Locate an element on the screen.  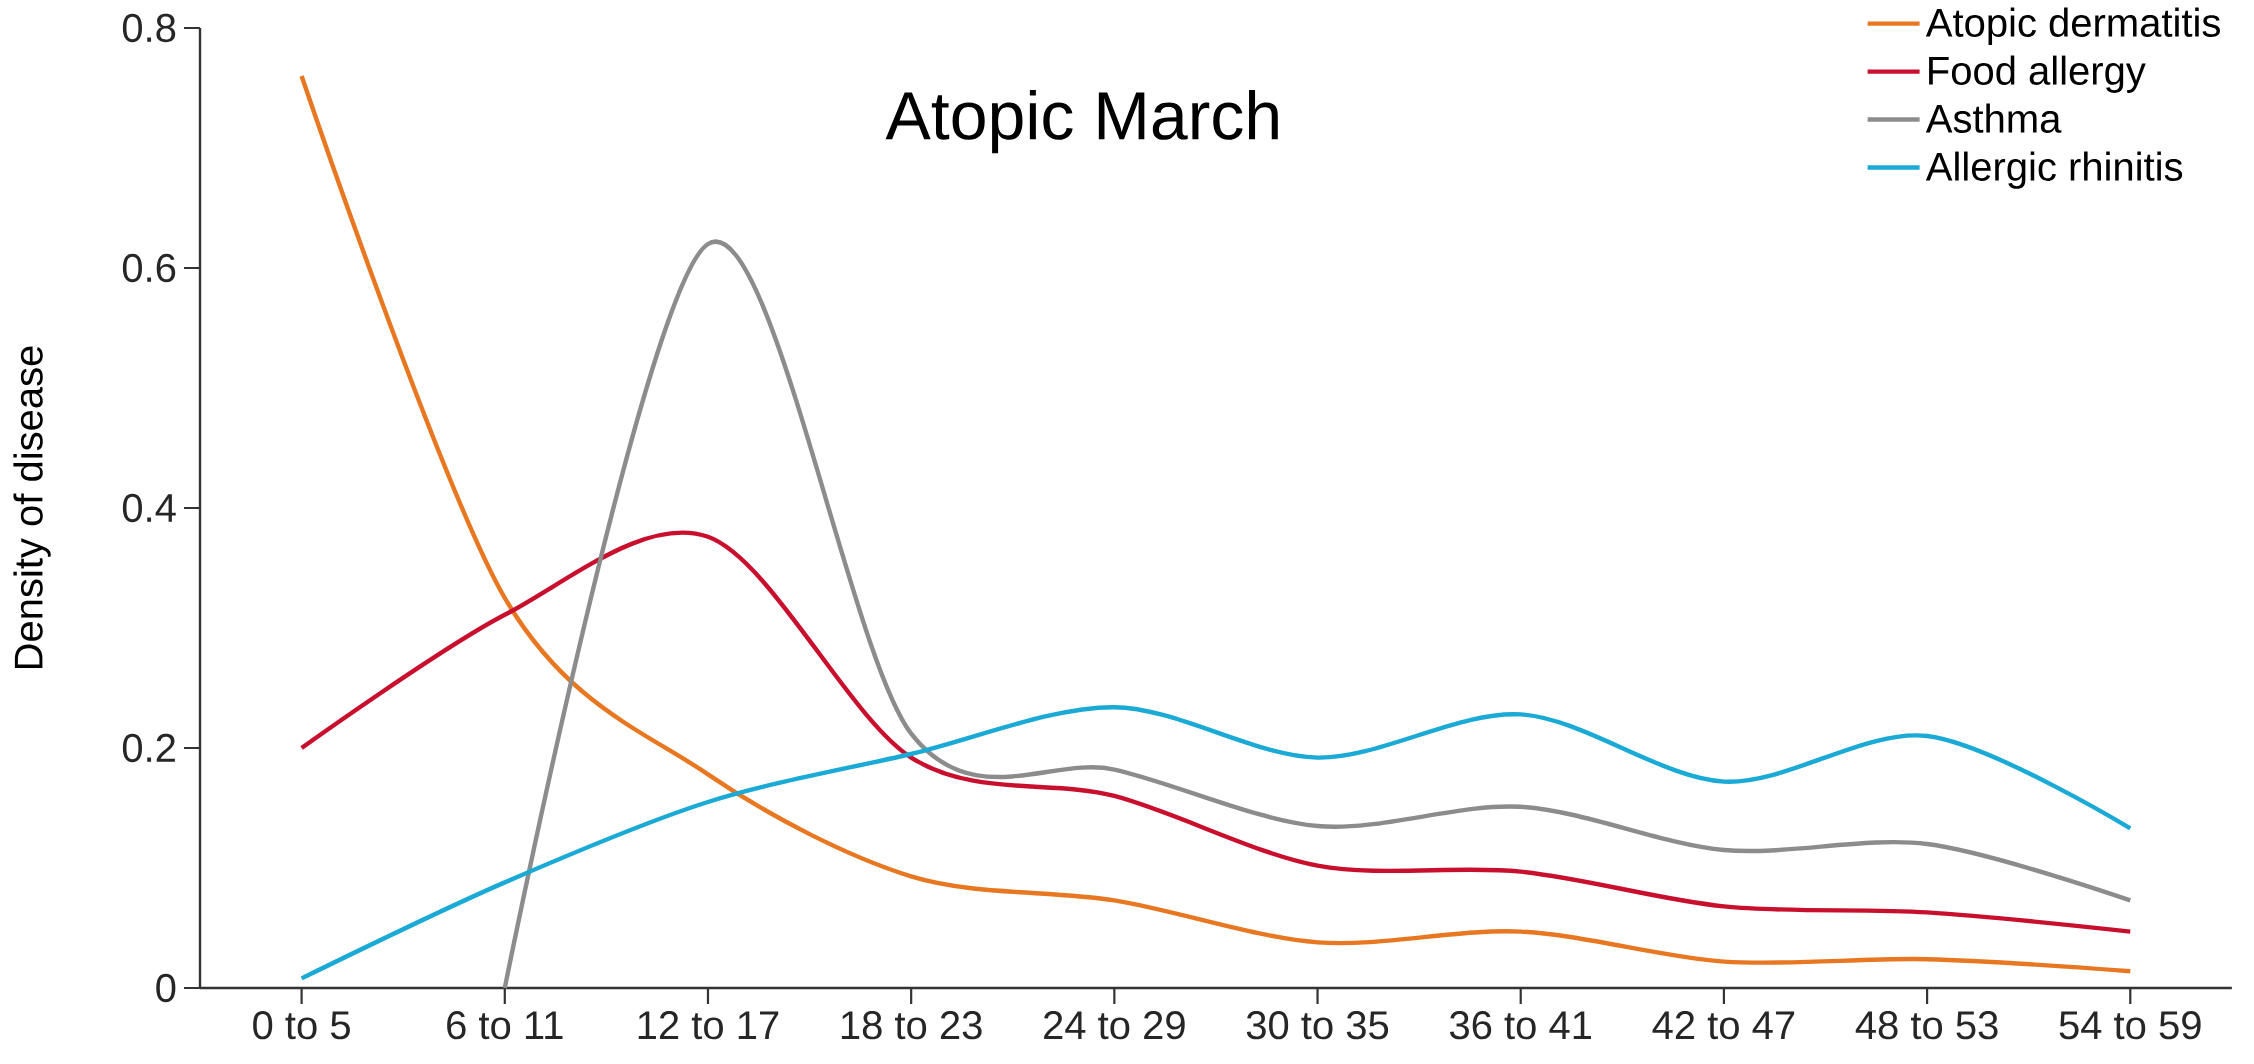
legend-label: Allergic rhinitis is located at coordinates (2054, 170).